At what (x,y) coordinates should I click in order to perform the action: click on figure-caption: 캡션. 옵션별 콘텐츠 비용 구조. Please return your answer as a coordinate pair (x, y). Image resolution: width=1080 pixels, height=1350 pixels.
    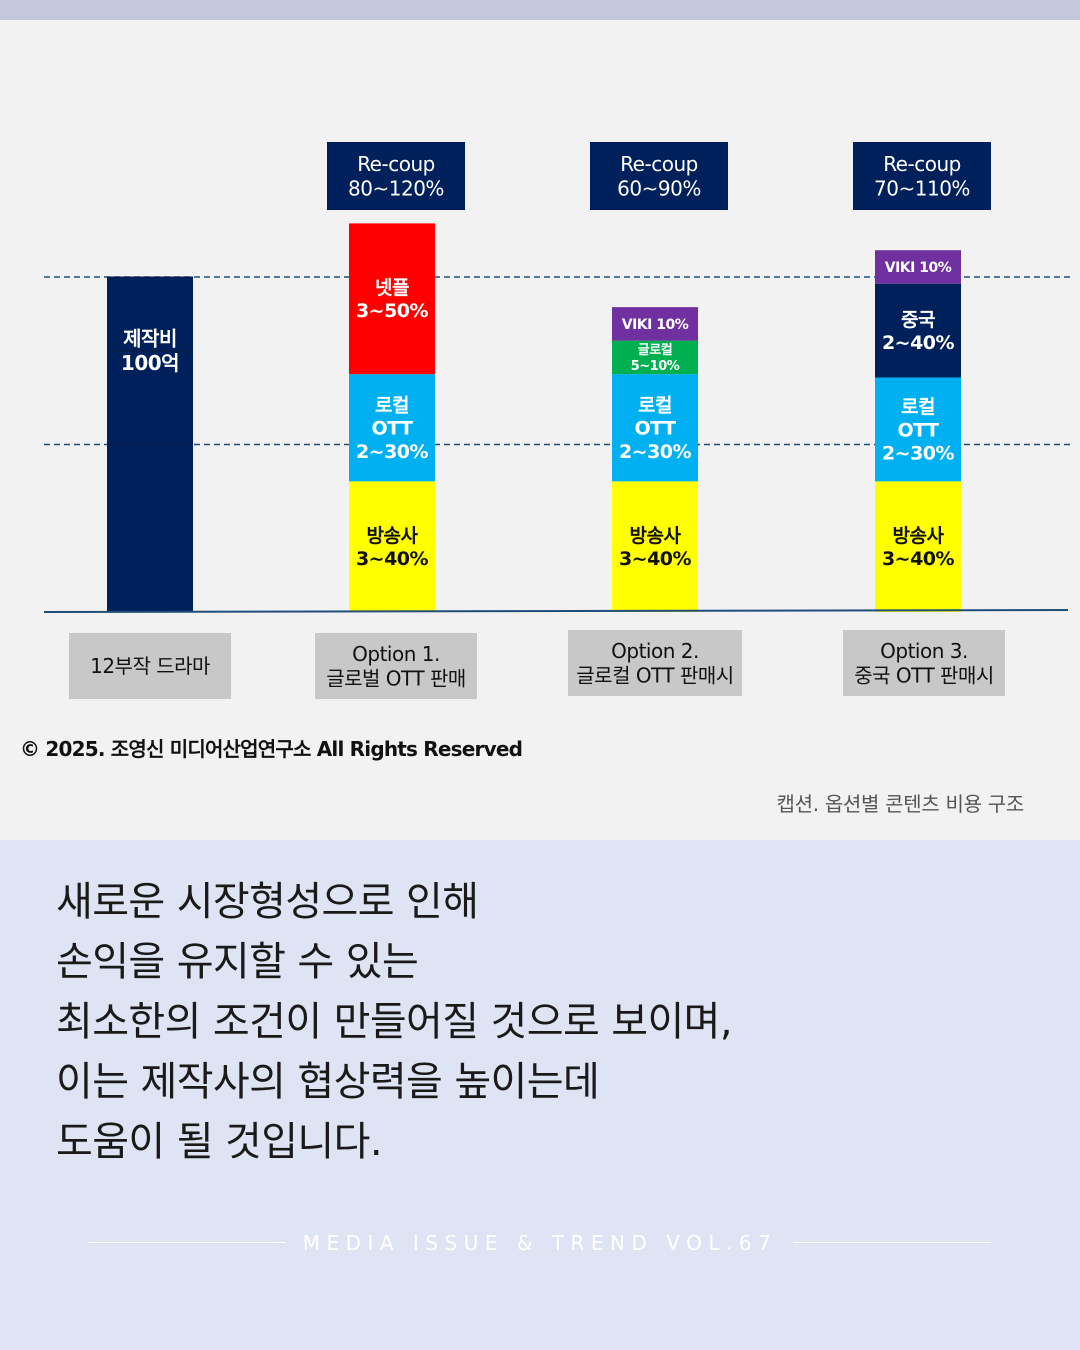
    Looking at the image, I should click on (900, 804).